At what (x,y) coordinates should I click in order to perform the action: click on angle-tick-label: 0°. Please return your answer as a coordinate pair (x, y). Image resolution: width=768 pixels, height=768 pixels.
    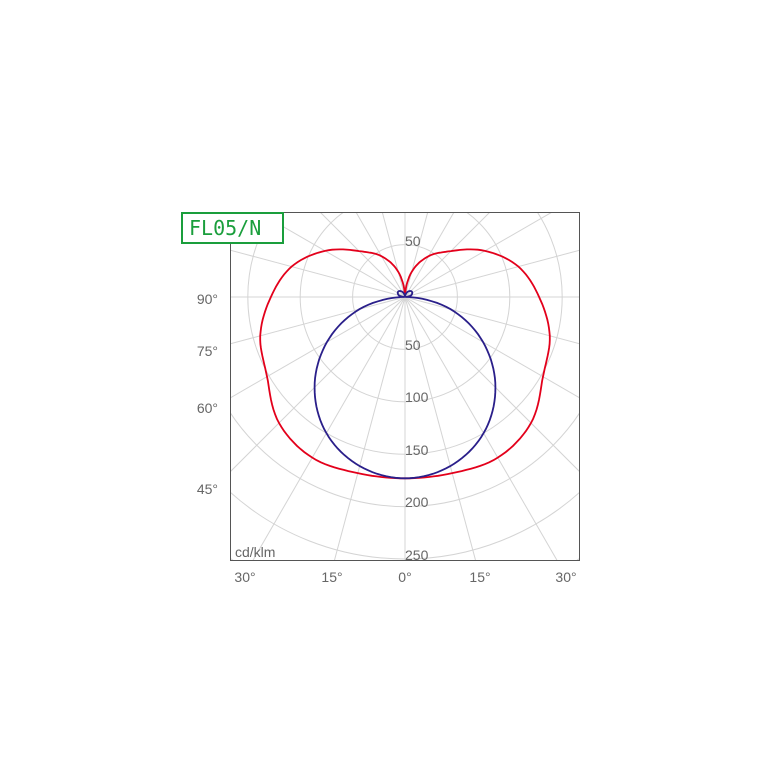
    Looking at the image, I should click on (404, 577).